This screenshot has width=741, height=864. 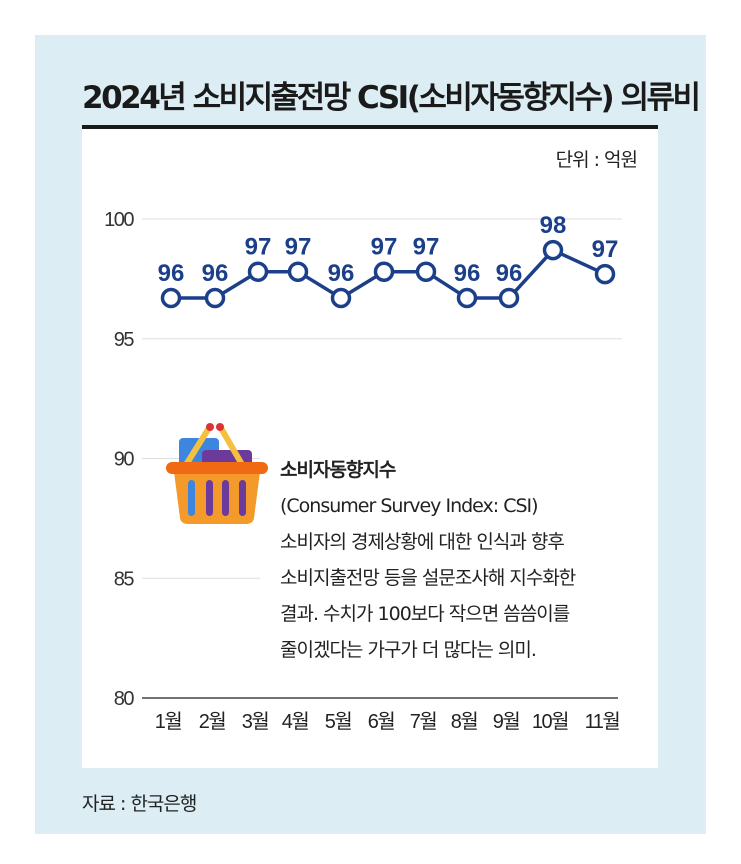 I want to click on x-tick-label: 6월, so click(x=381, y=721).